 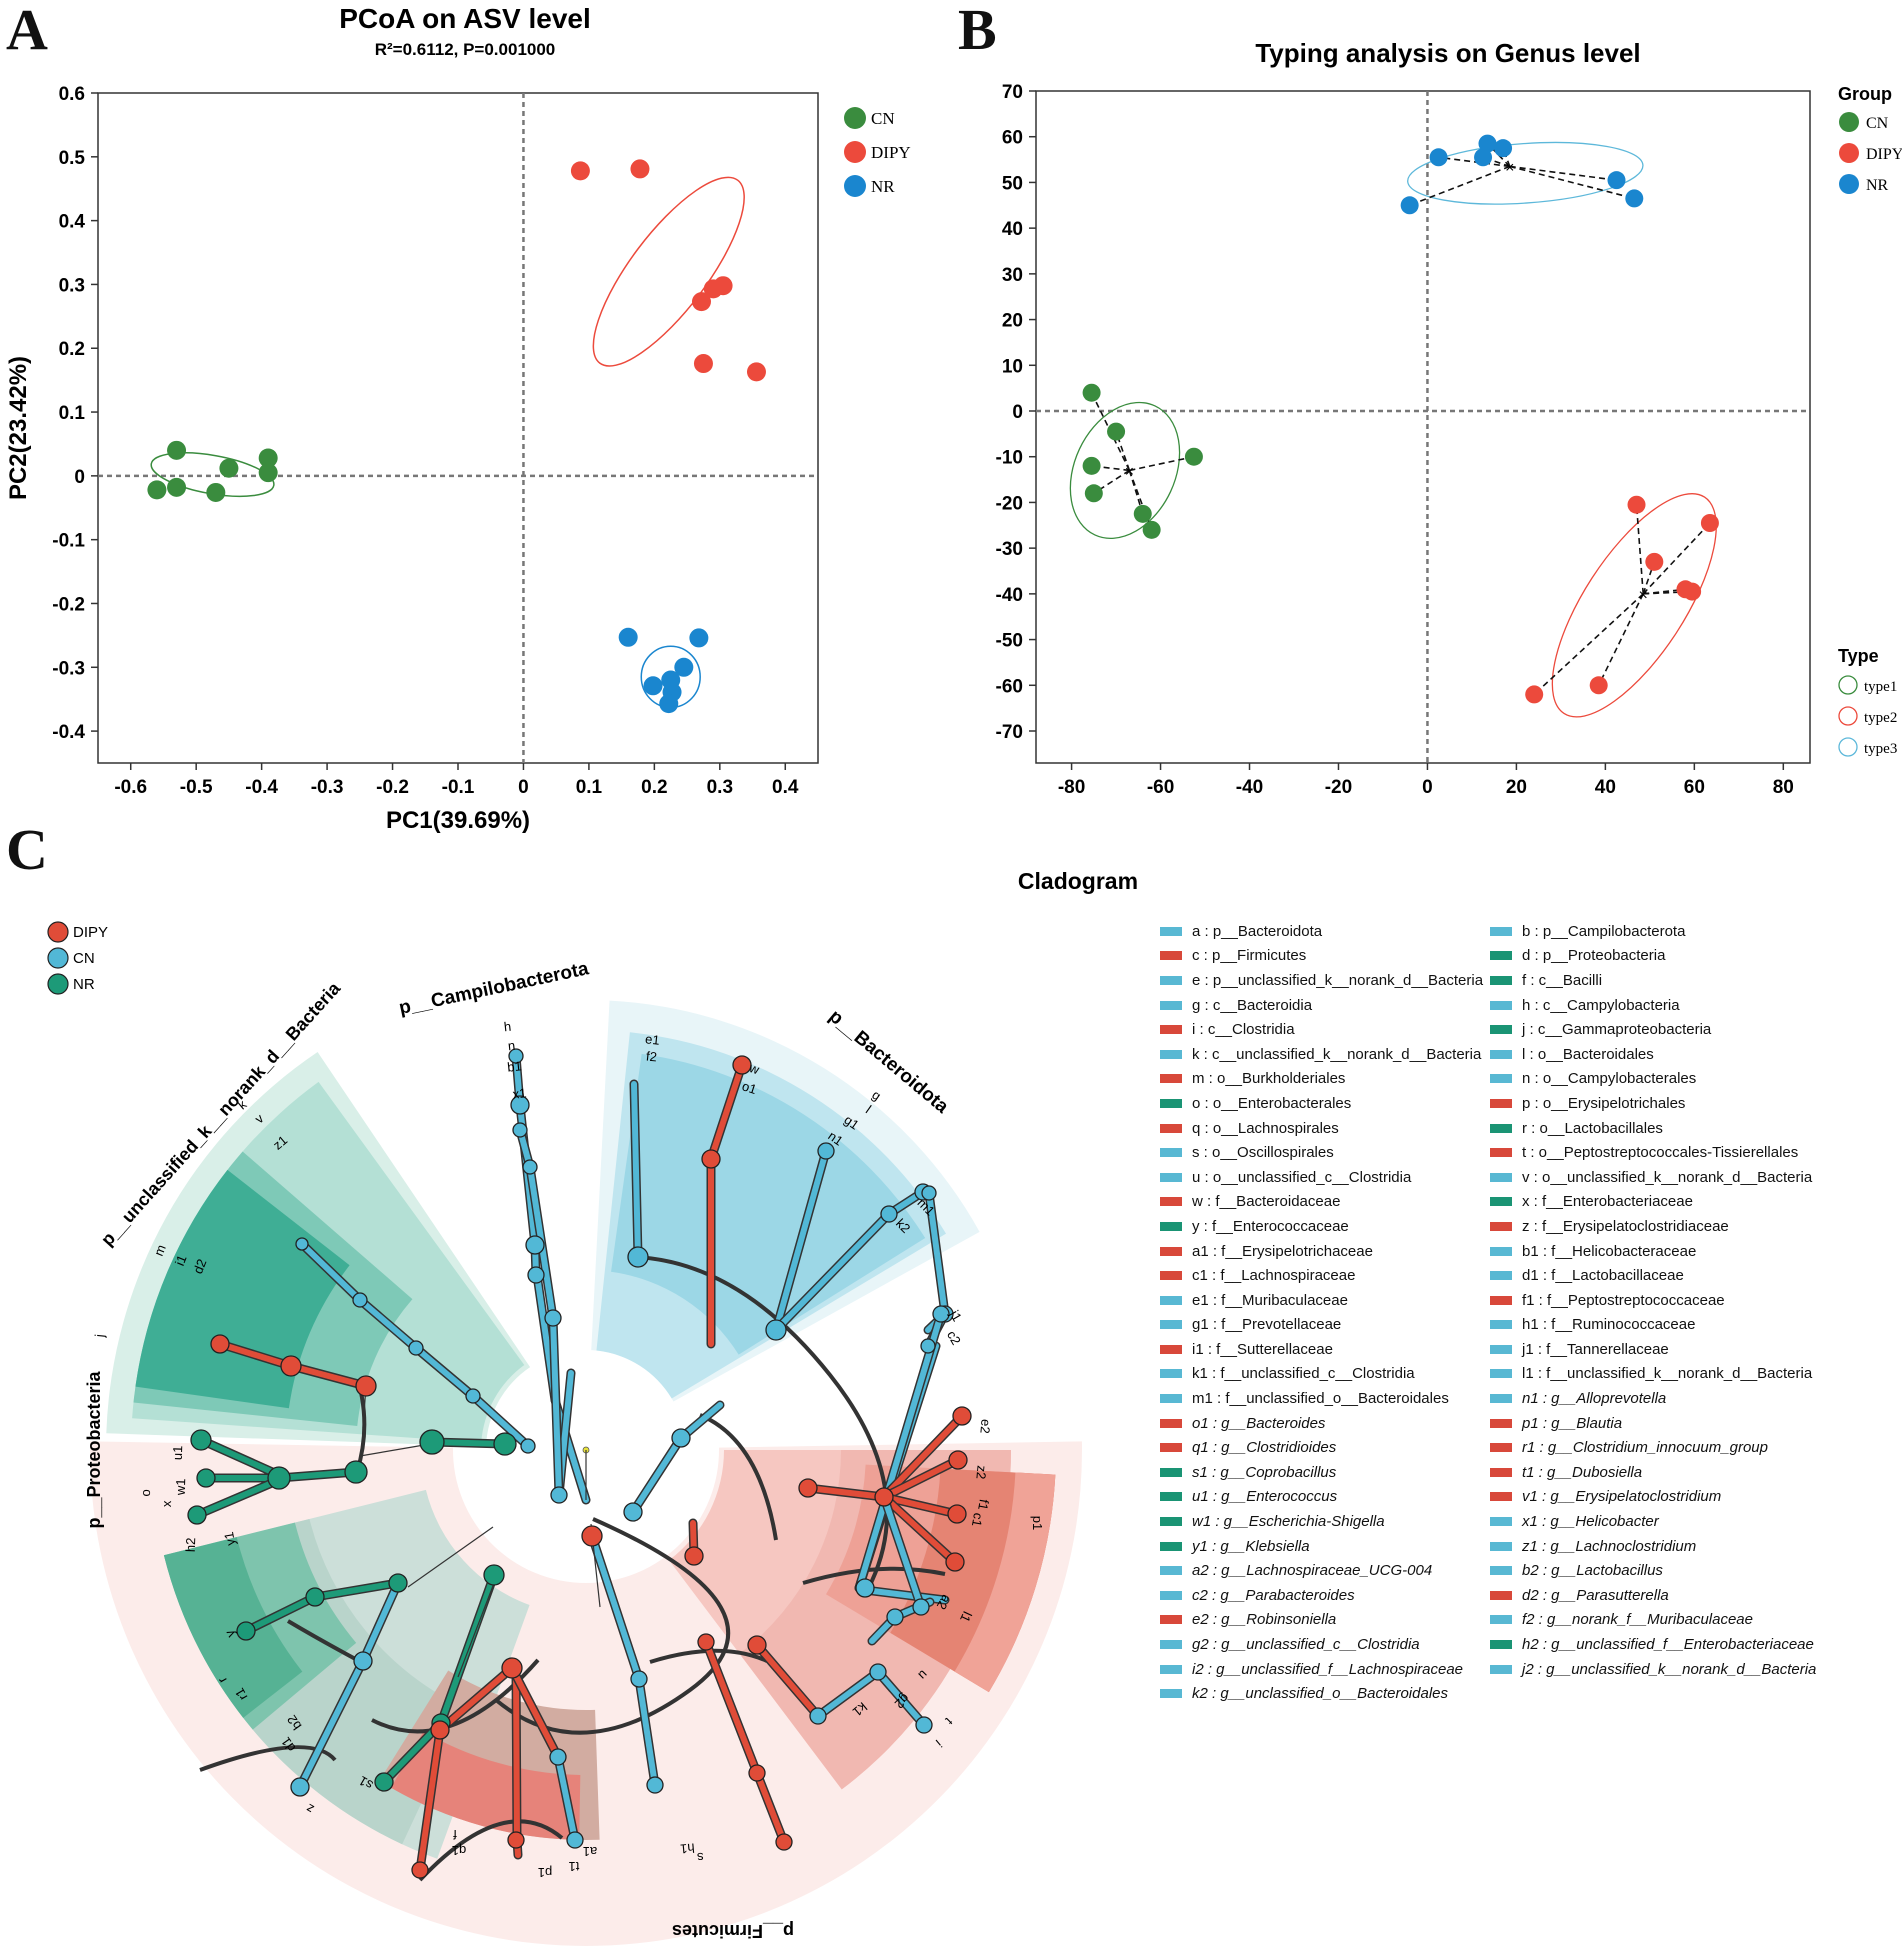 I want to click on cladogram-legend-entry: h : c__Campylobacteria, so click(x=1653, y=1005).